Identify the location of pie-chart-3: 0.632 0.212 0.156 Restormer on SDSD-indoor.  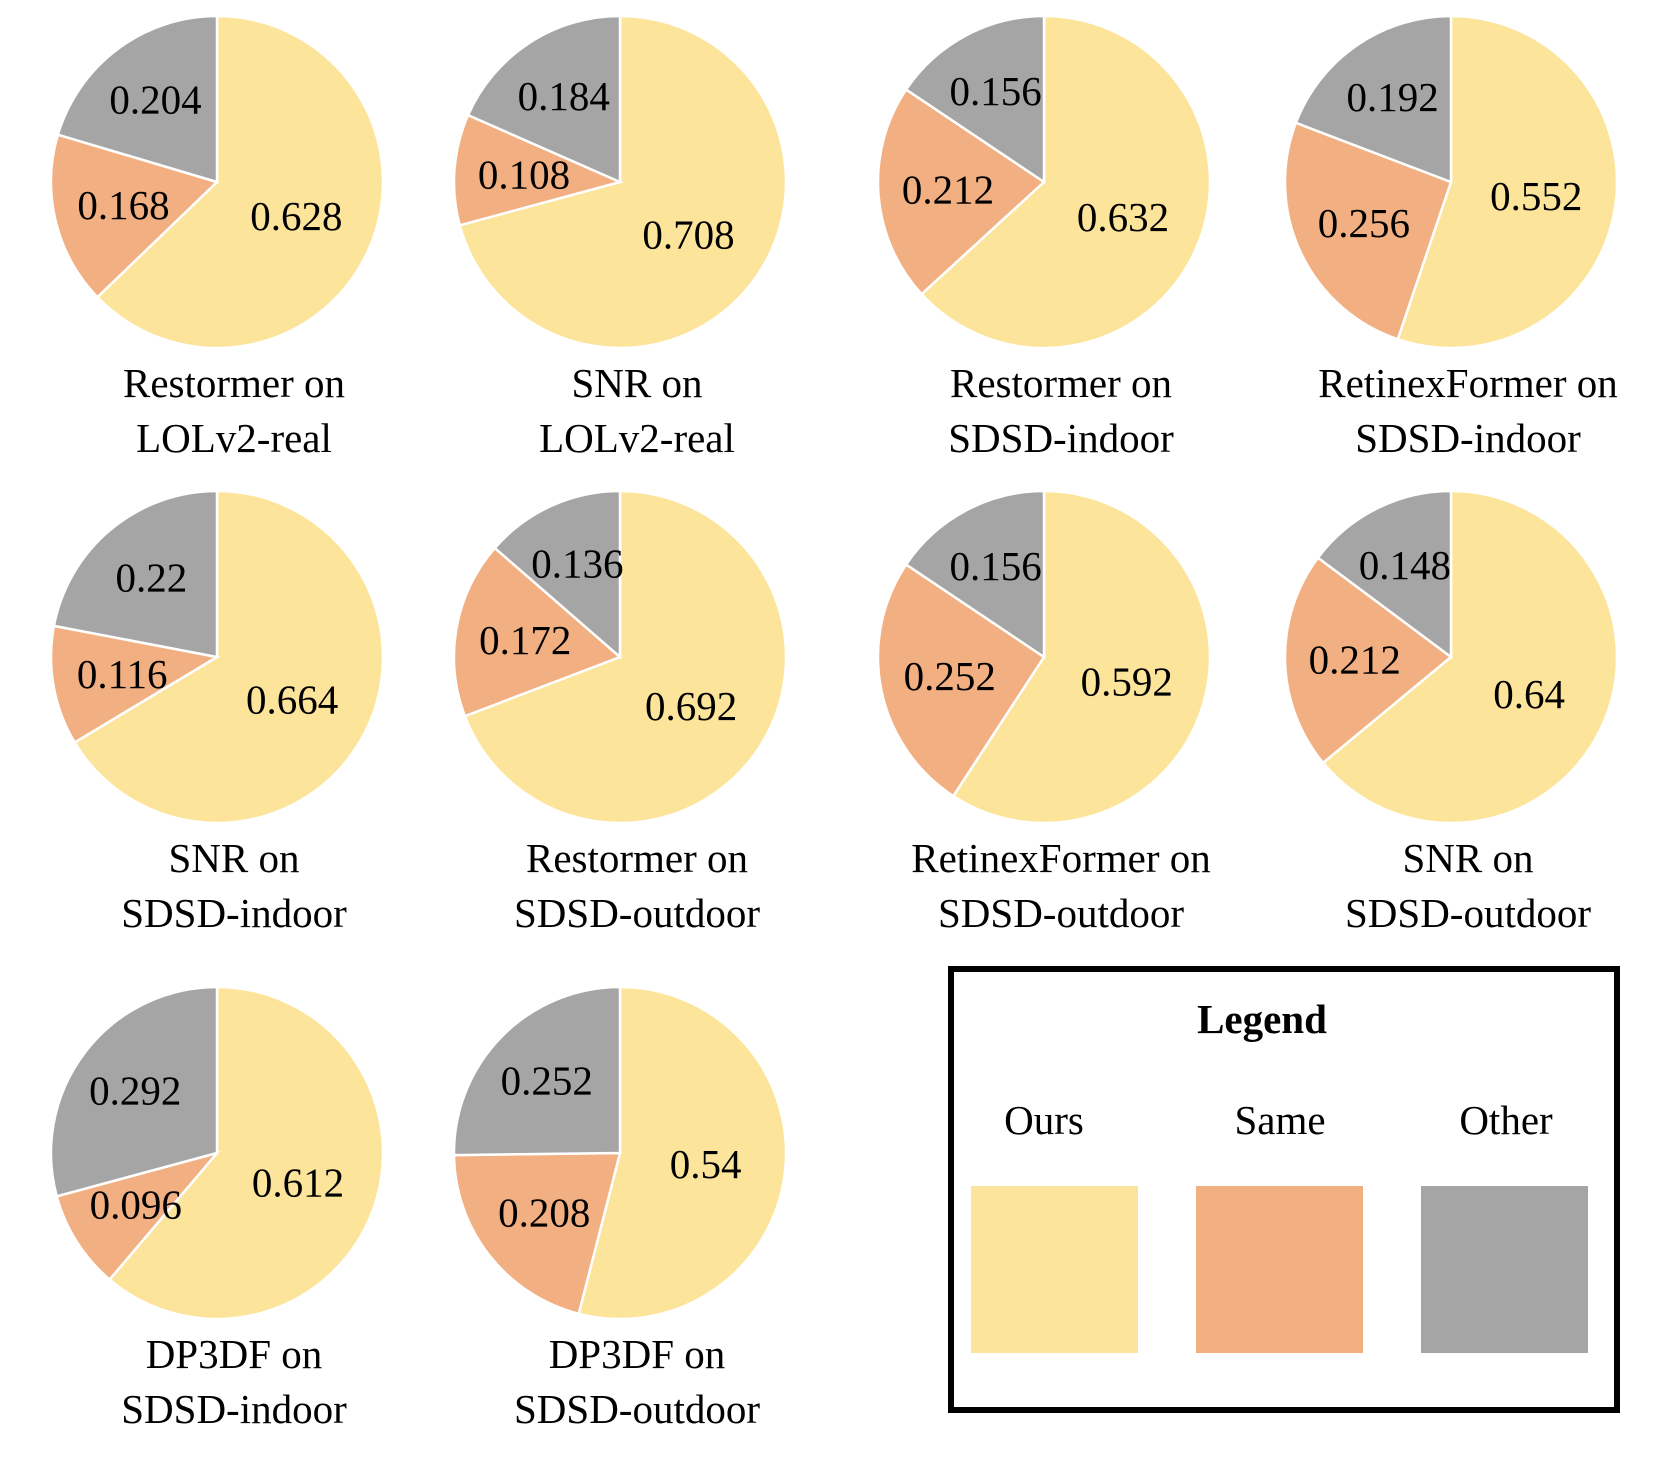
(1044, 237).